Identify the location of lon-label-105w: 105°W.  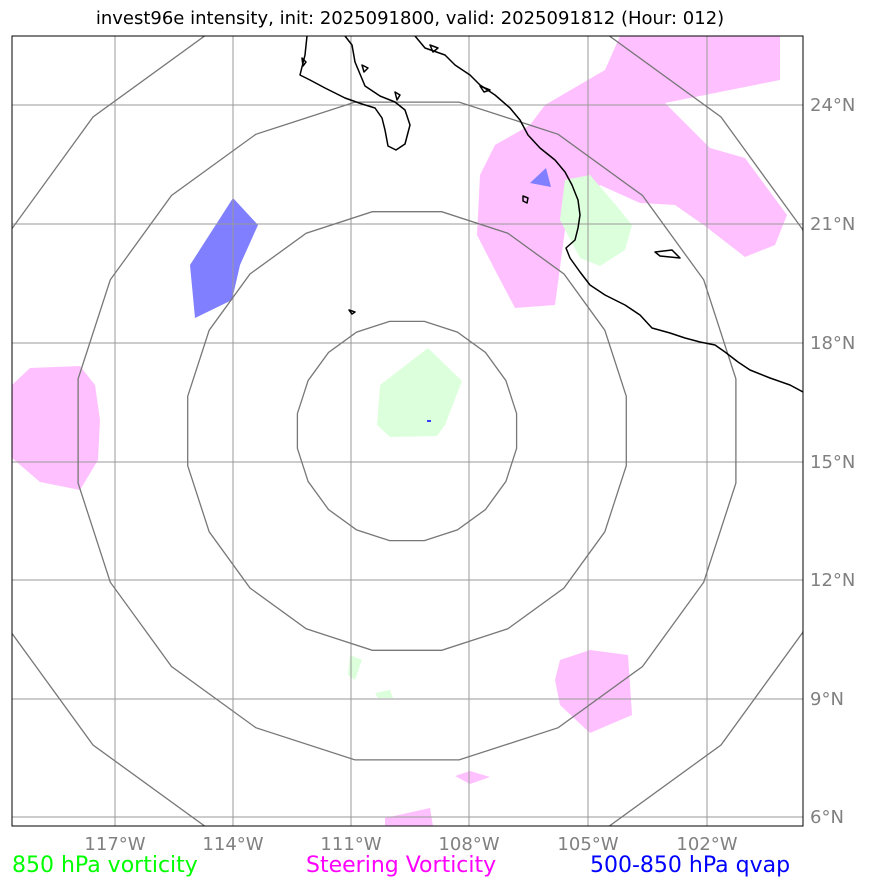
(587, 844).